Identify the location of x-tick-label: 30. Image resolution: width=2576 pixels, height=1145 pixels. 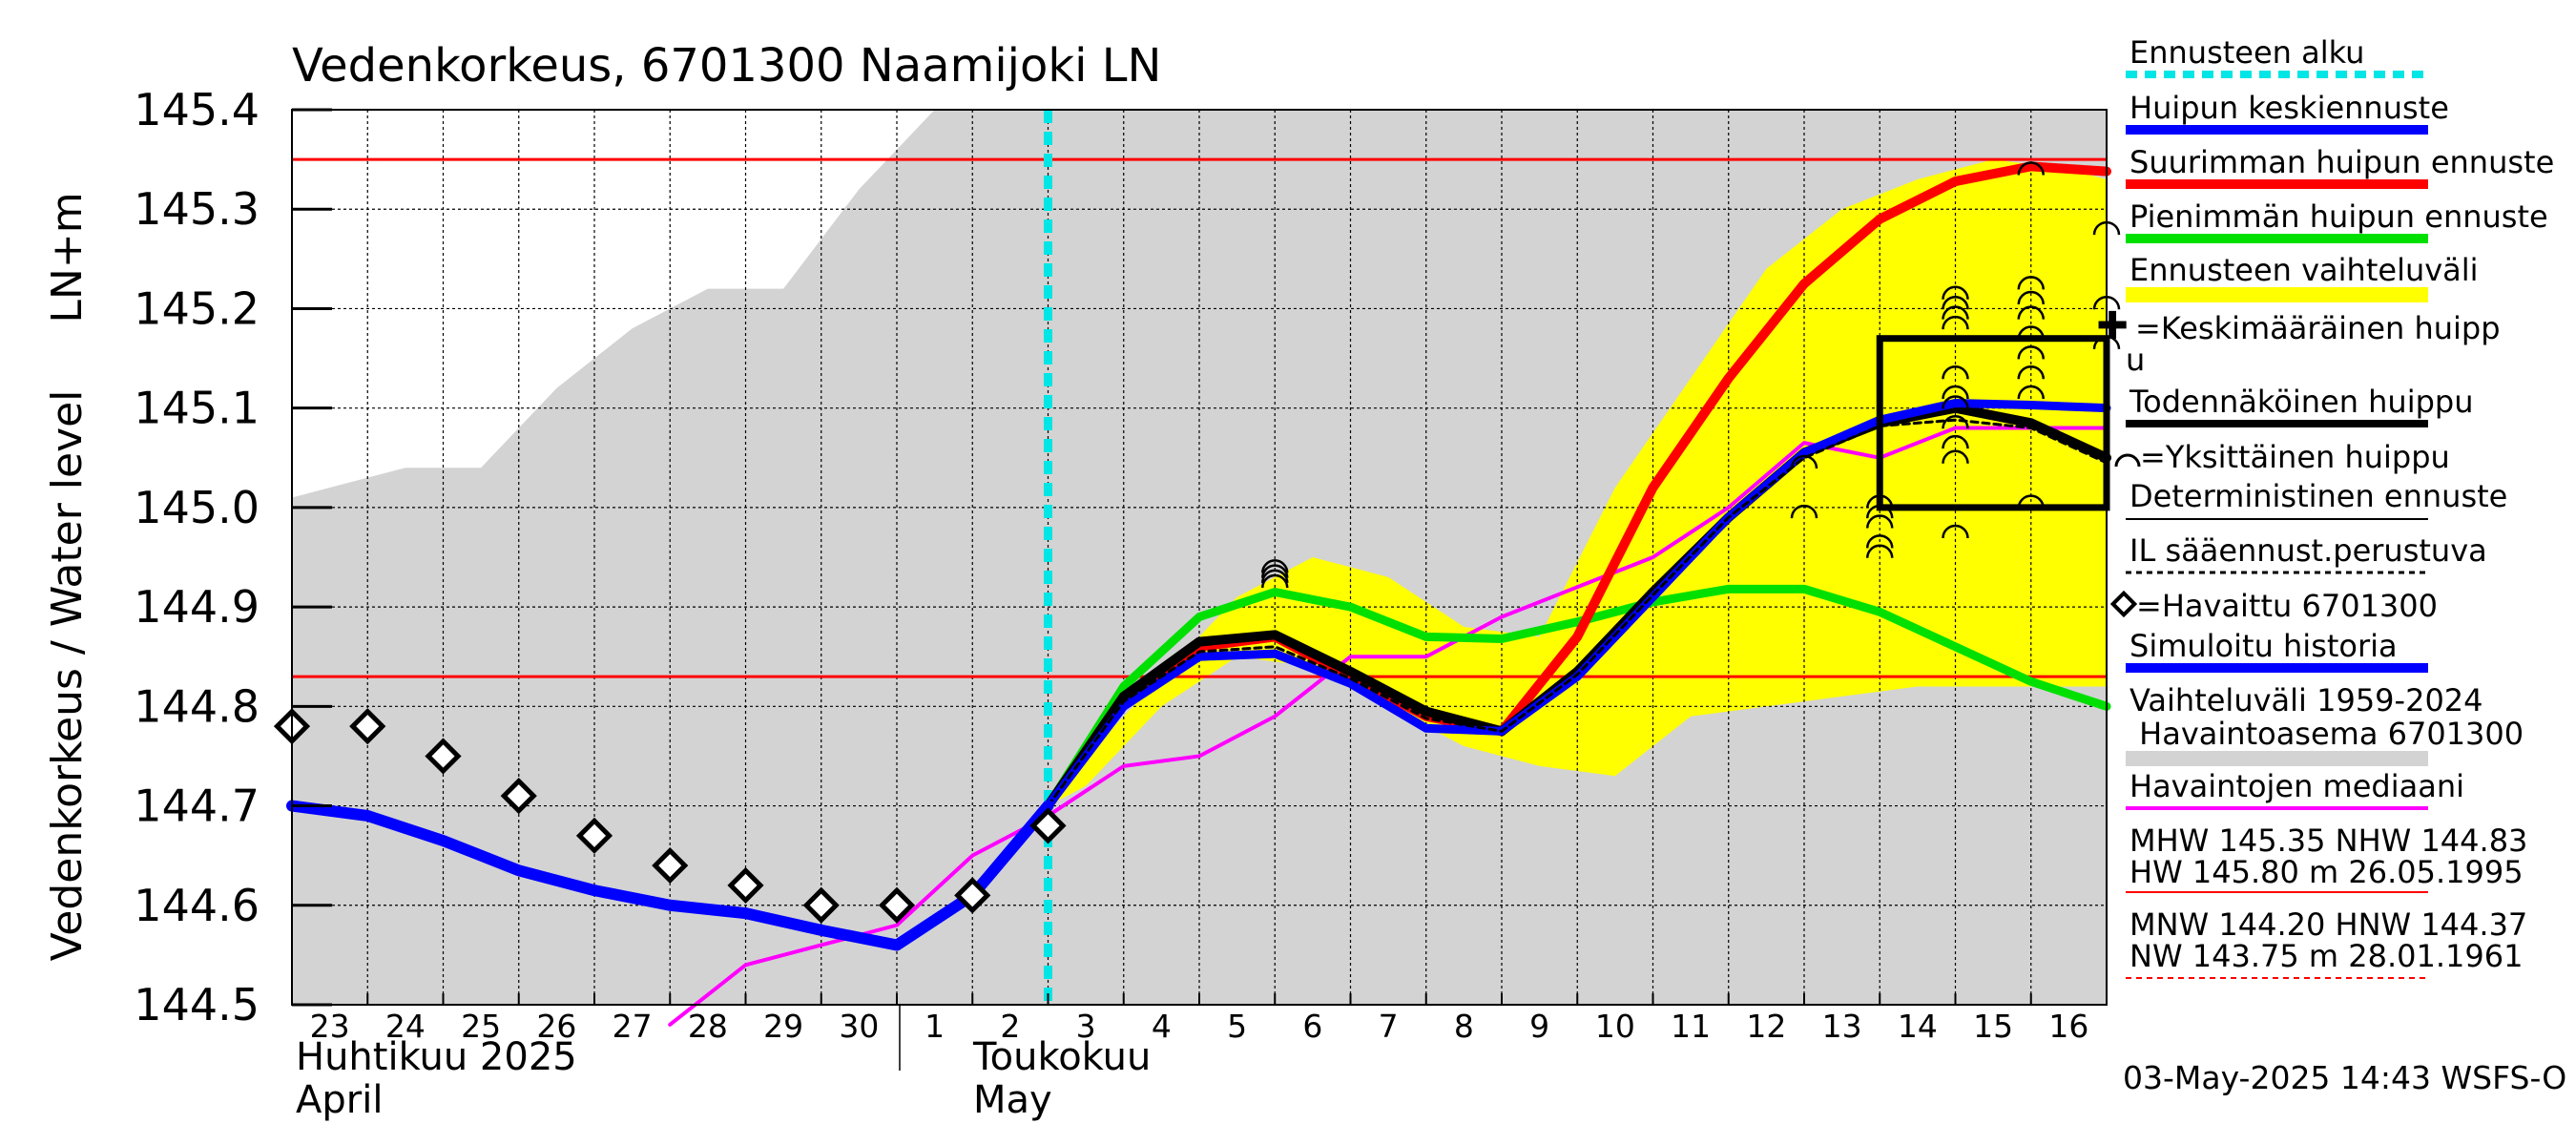
(859, 1026).